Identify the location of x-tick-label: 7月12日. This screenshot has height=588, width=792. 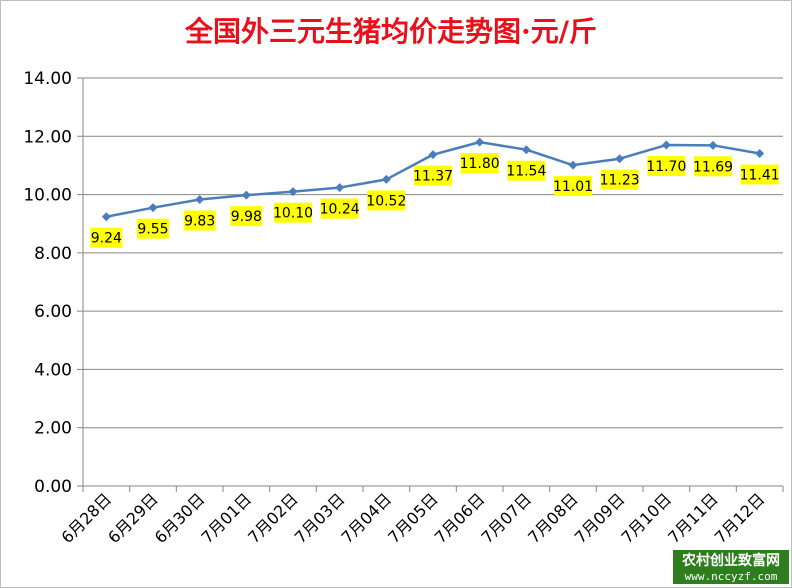
(740, 518).